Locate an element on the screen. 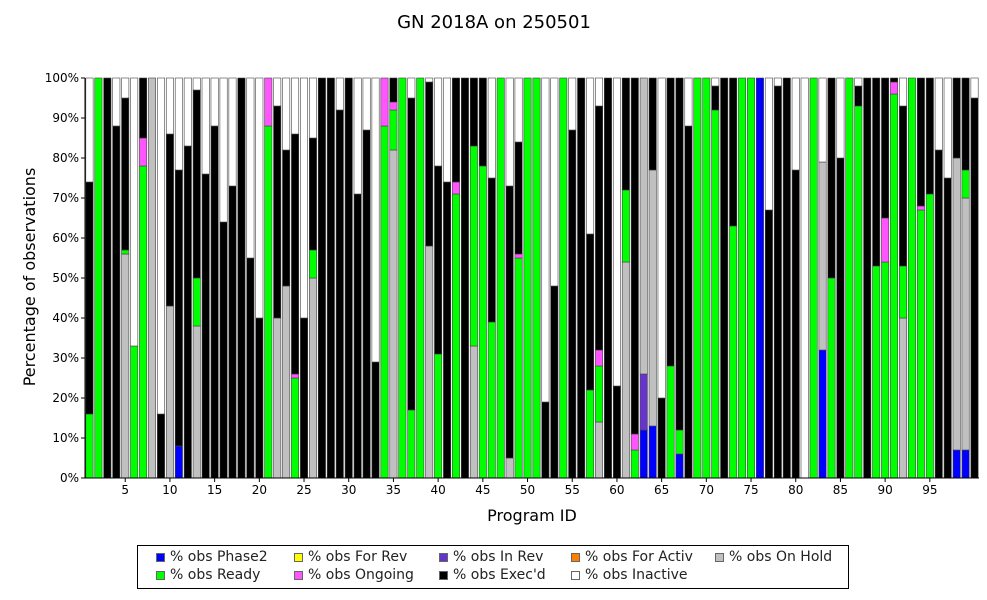  x-tick-label: 25 is located at coordinates (303, 490).